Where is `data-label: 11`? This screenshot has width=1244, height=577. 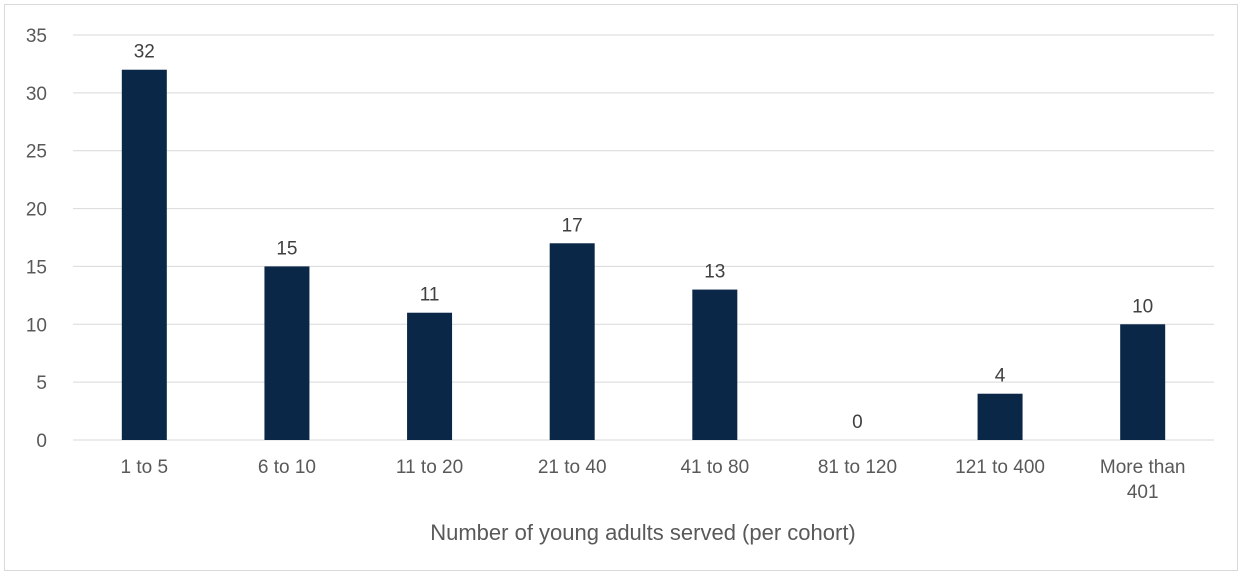
data-label: 11 is located at coordinates (430, 295).